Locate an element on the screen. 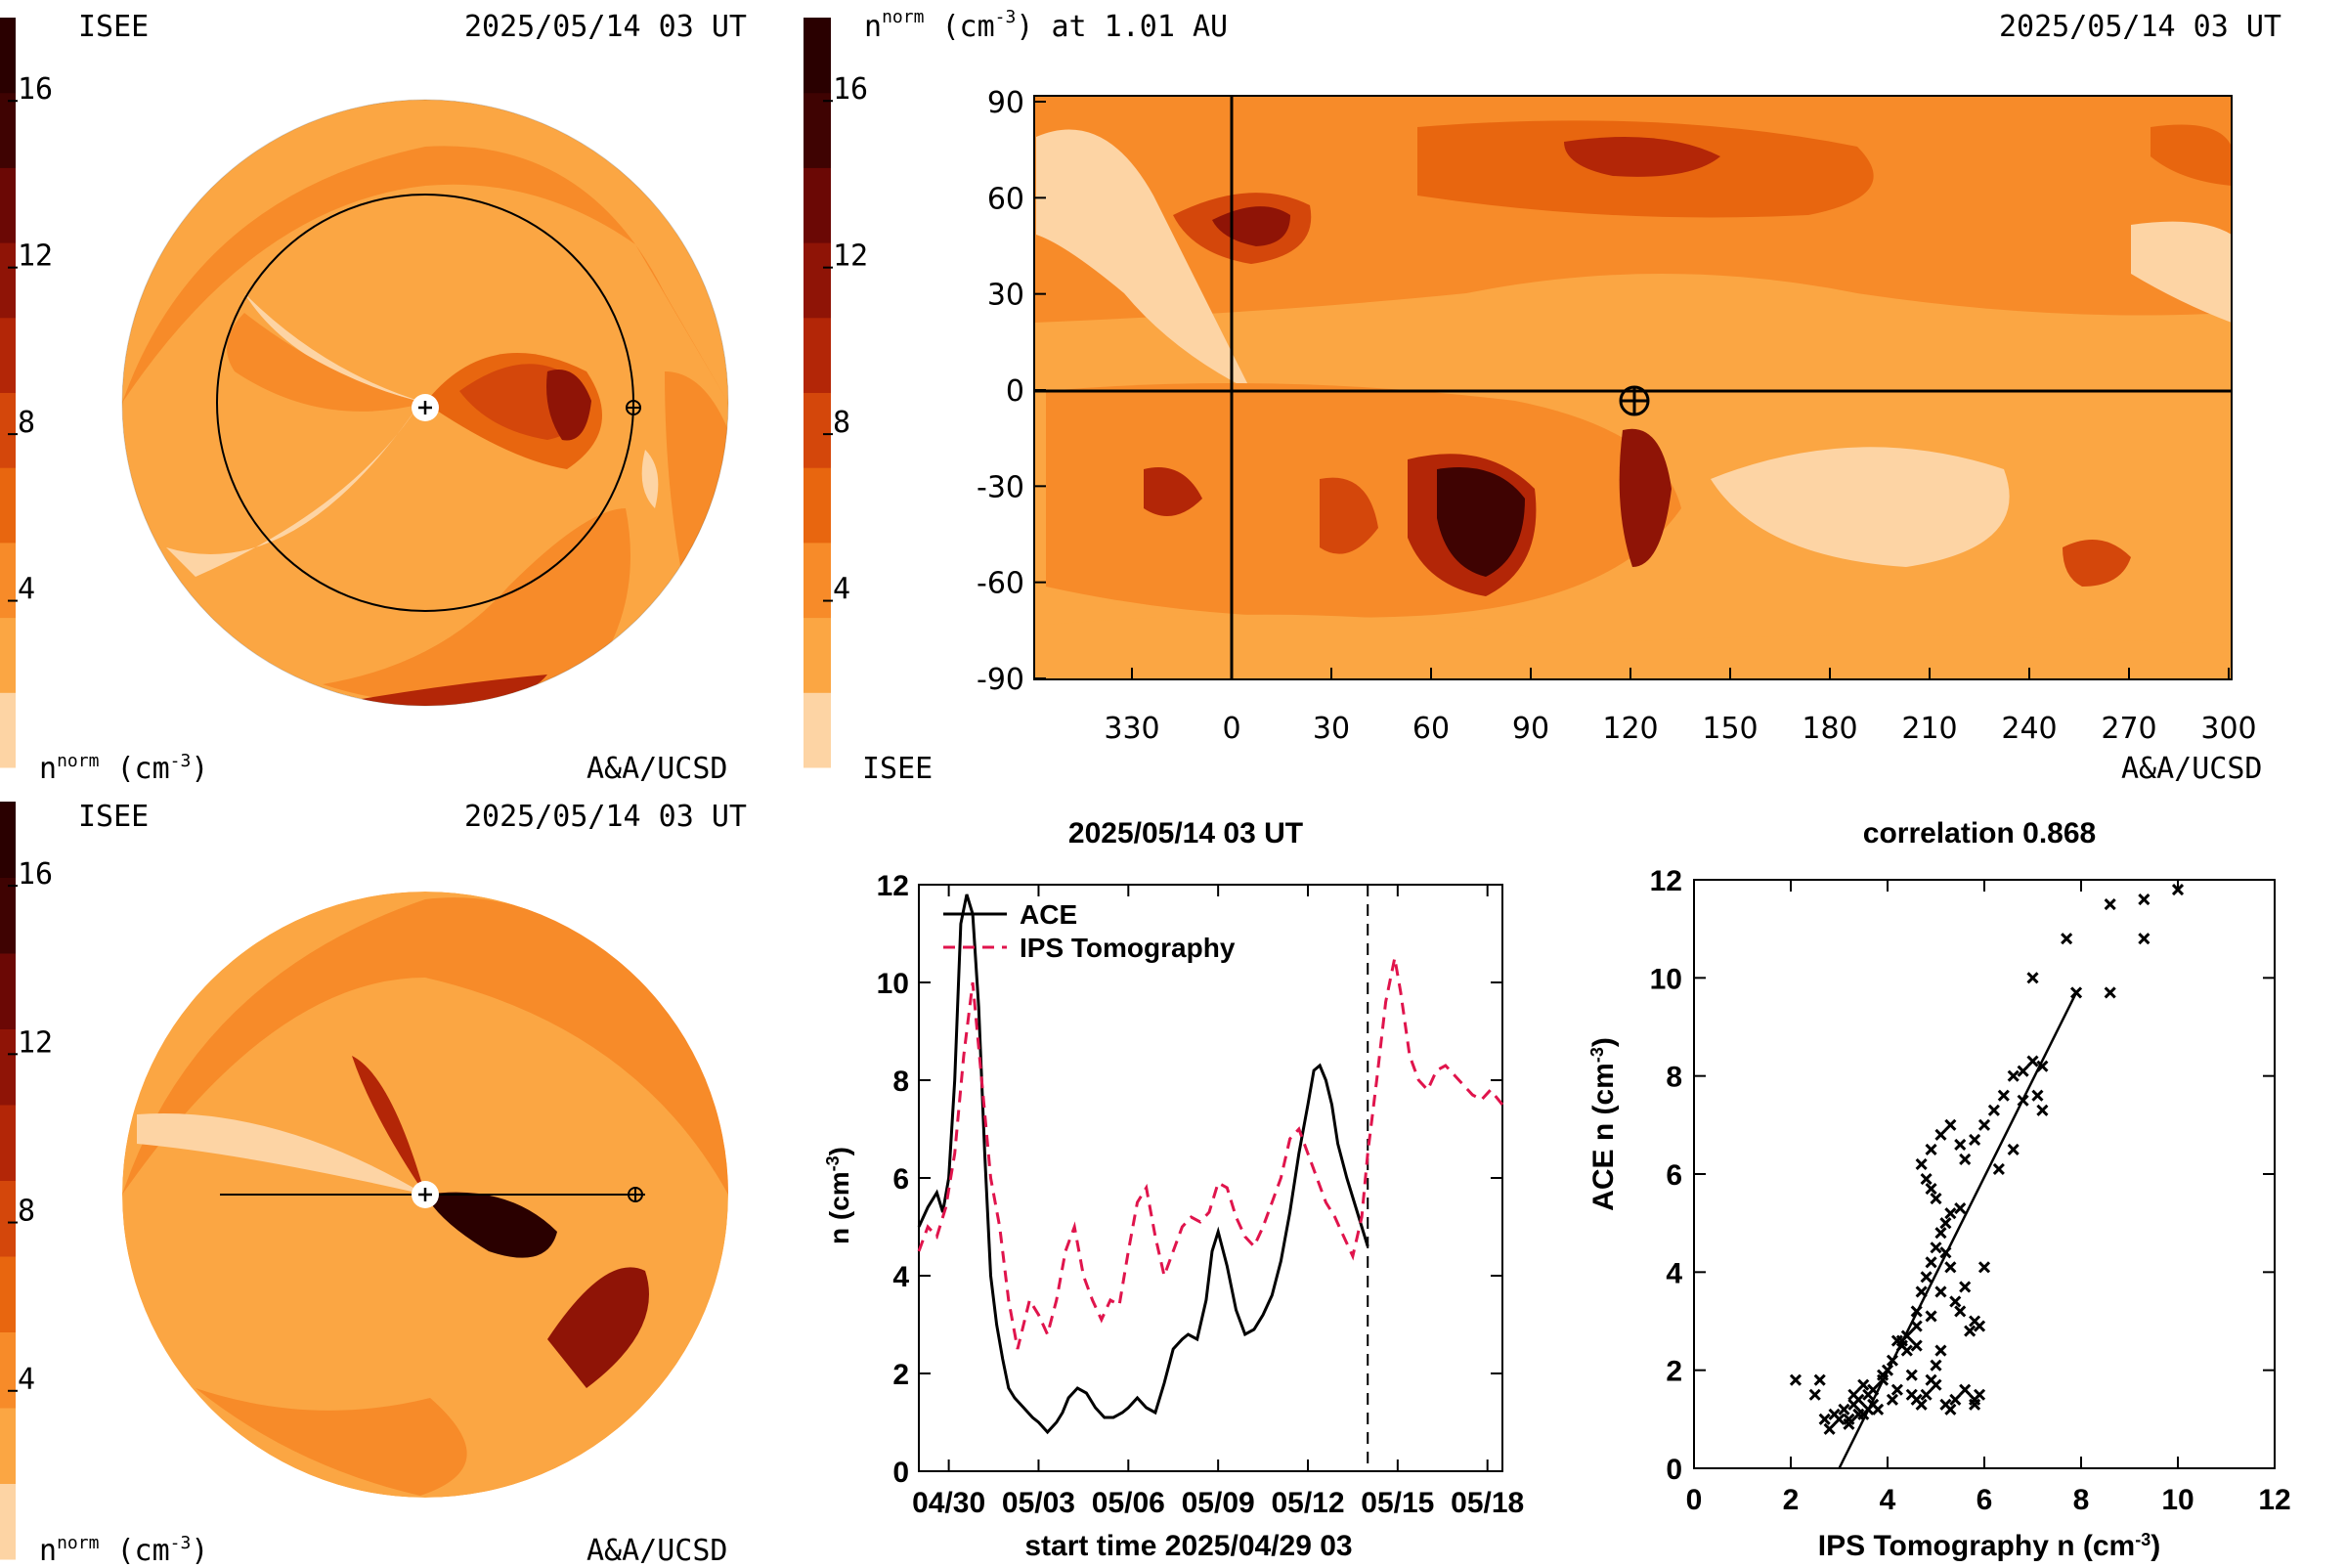 The width and height of the screenshot is (2346, 1568). map-x-tick-label: 210 is located at coordinates (1929, 729).